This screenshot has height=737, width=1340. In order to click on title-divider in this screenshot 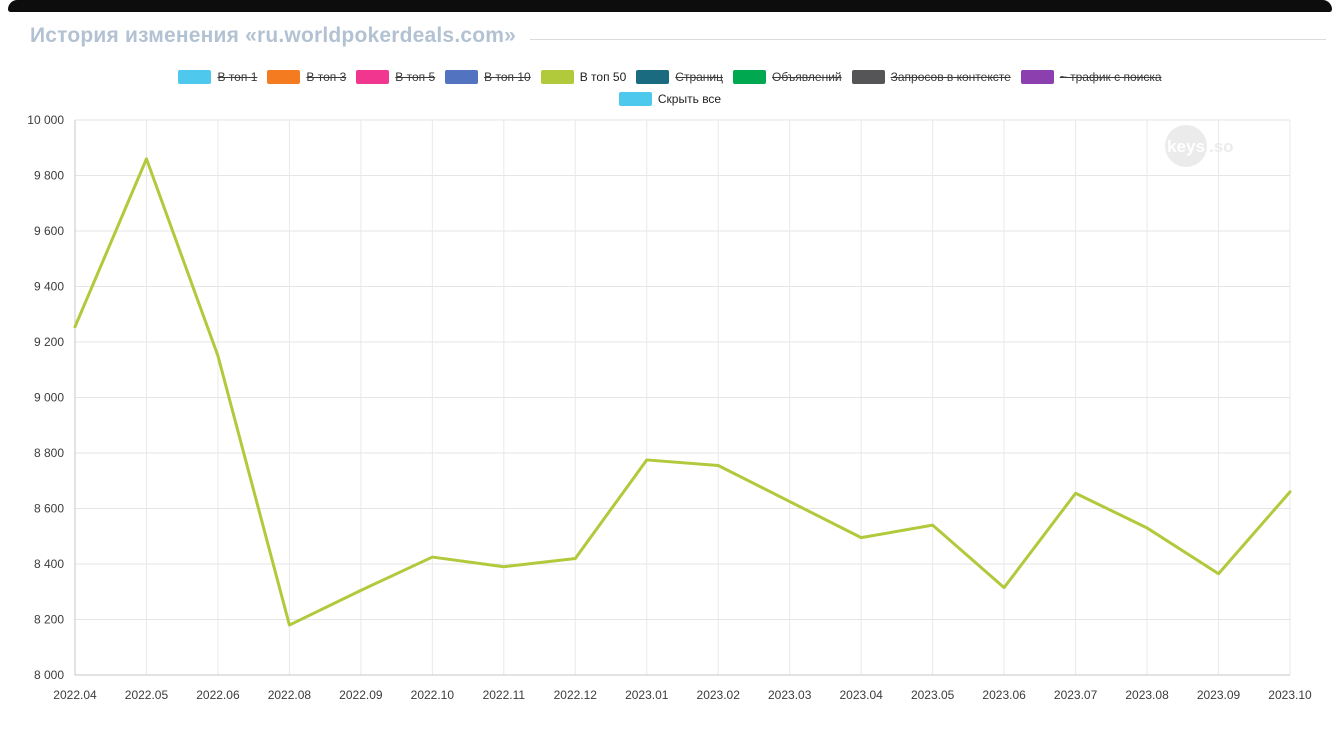, I will do `click(928, 39)`.